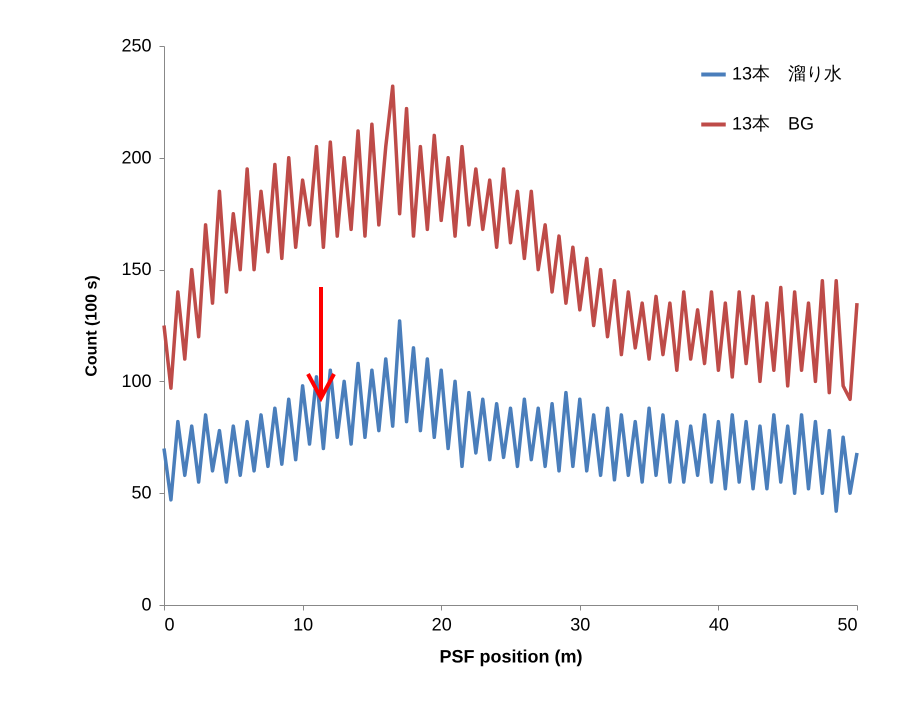 The width and height of the screenshot is (913, 701). Describe the element at coordinates (718, 624) in the screenshot. I see `x-tick-label: 40` at that location.